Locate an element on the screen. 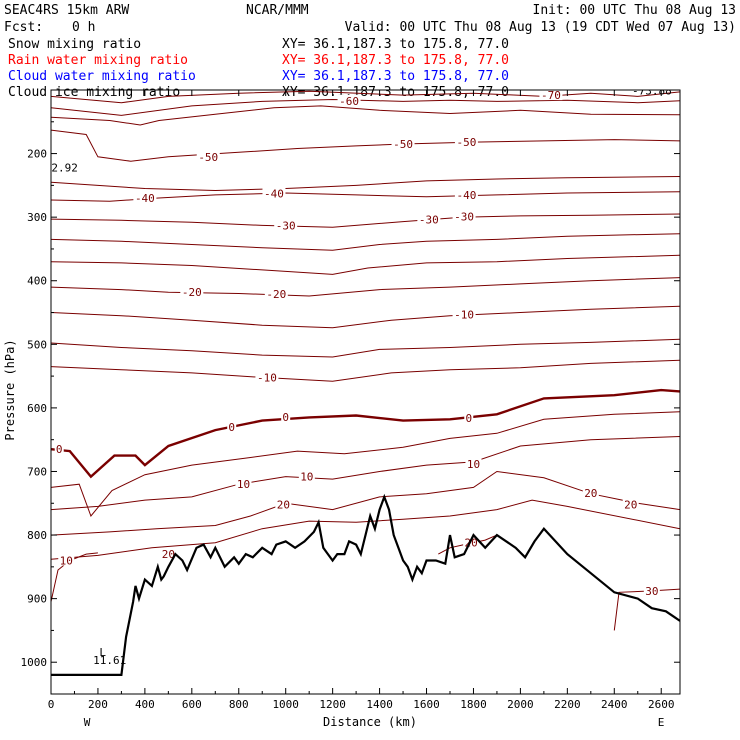 The image size is (740, 740). fcst-label: Fcst: is located at coordinates (23, 27).